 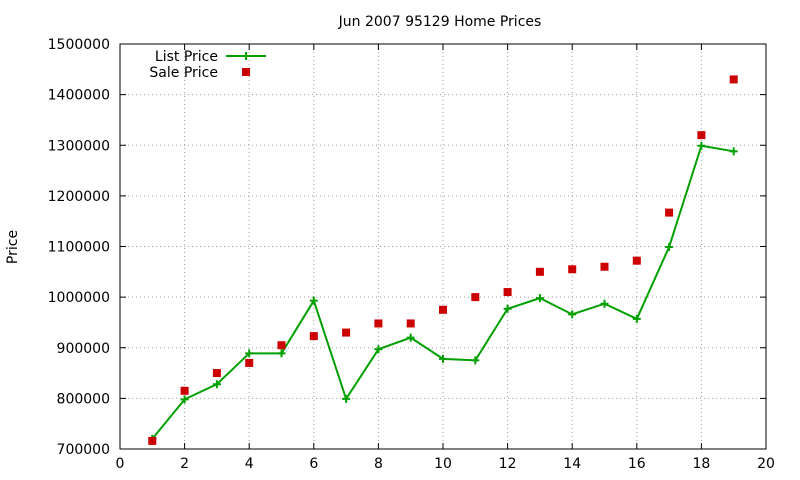 What do you see at coordinates (440, 22) in the screenshot?
I see `chart-title: Jun 2007 95129 Home Prices` at bounding box center [440, 22].